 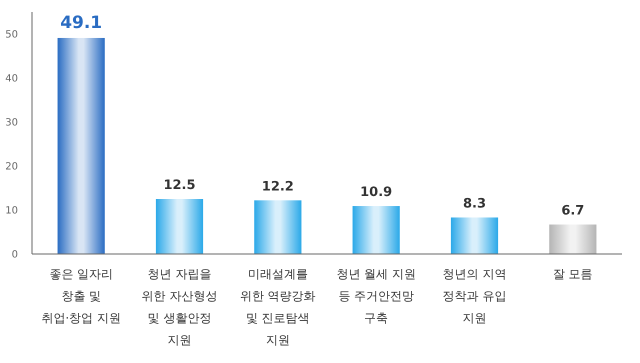 What do you see at coordinates (11, 79) in the screenshot?
I see `y-tick-label: 40` at bounding box center [11, 79].